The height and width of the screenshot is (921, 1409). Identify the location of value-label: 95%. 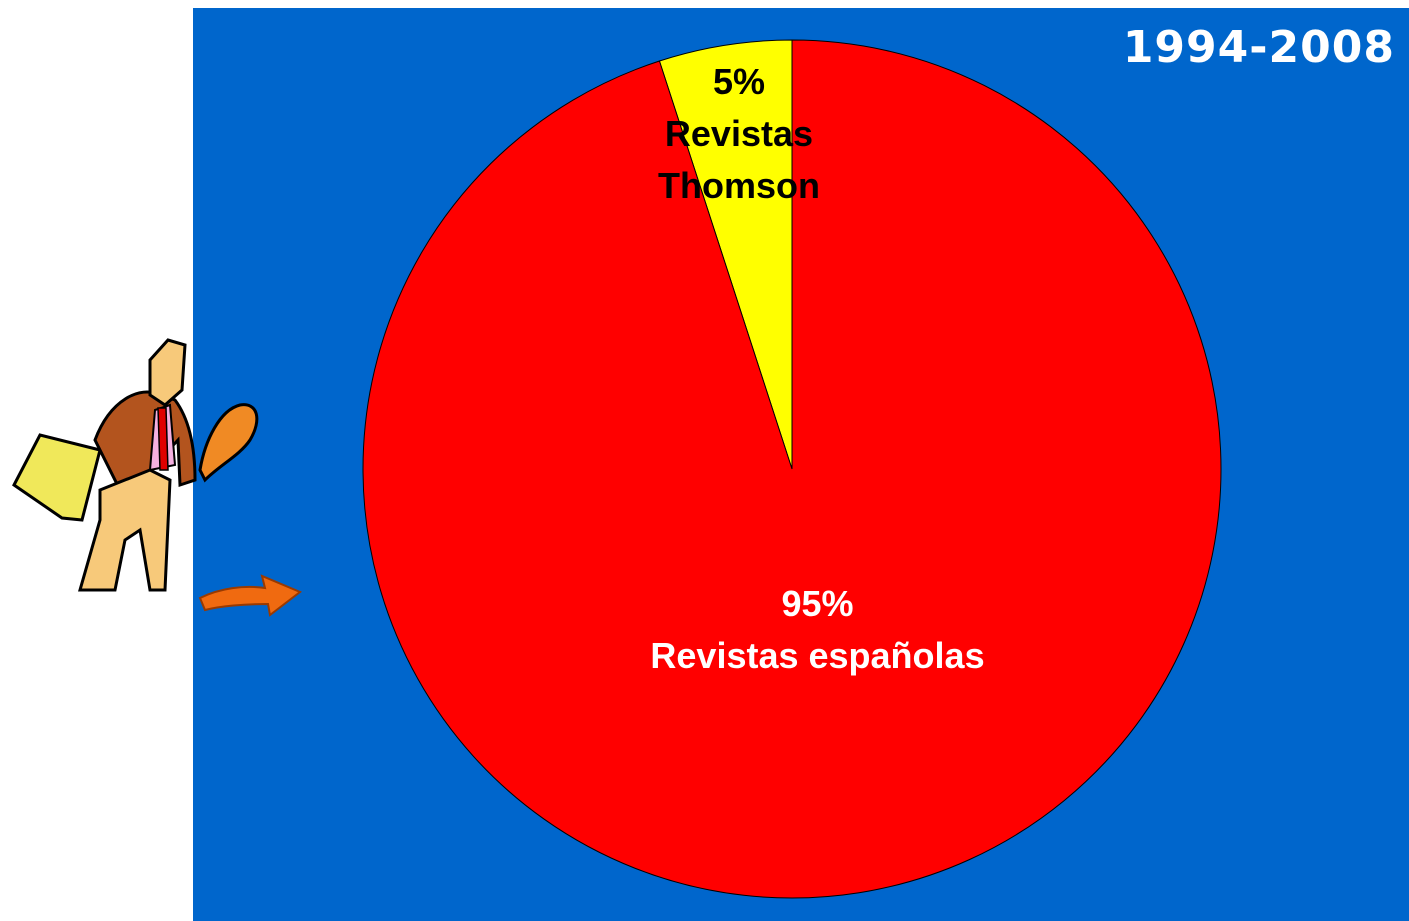
(817, 603).